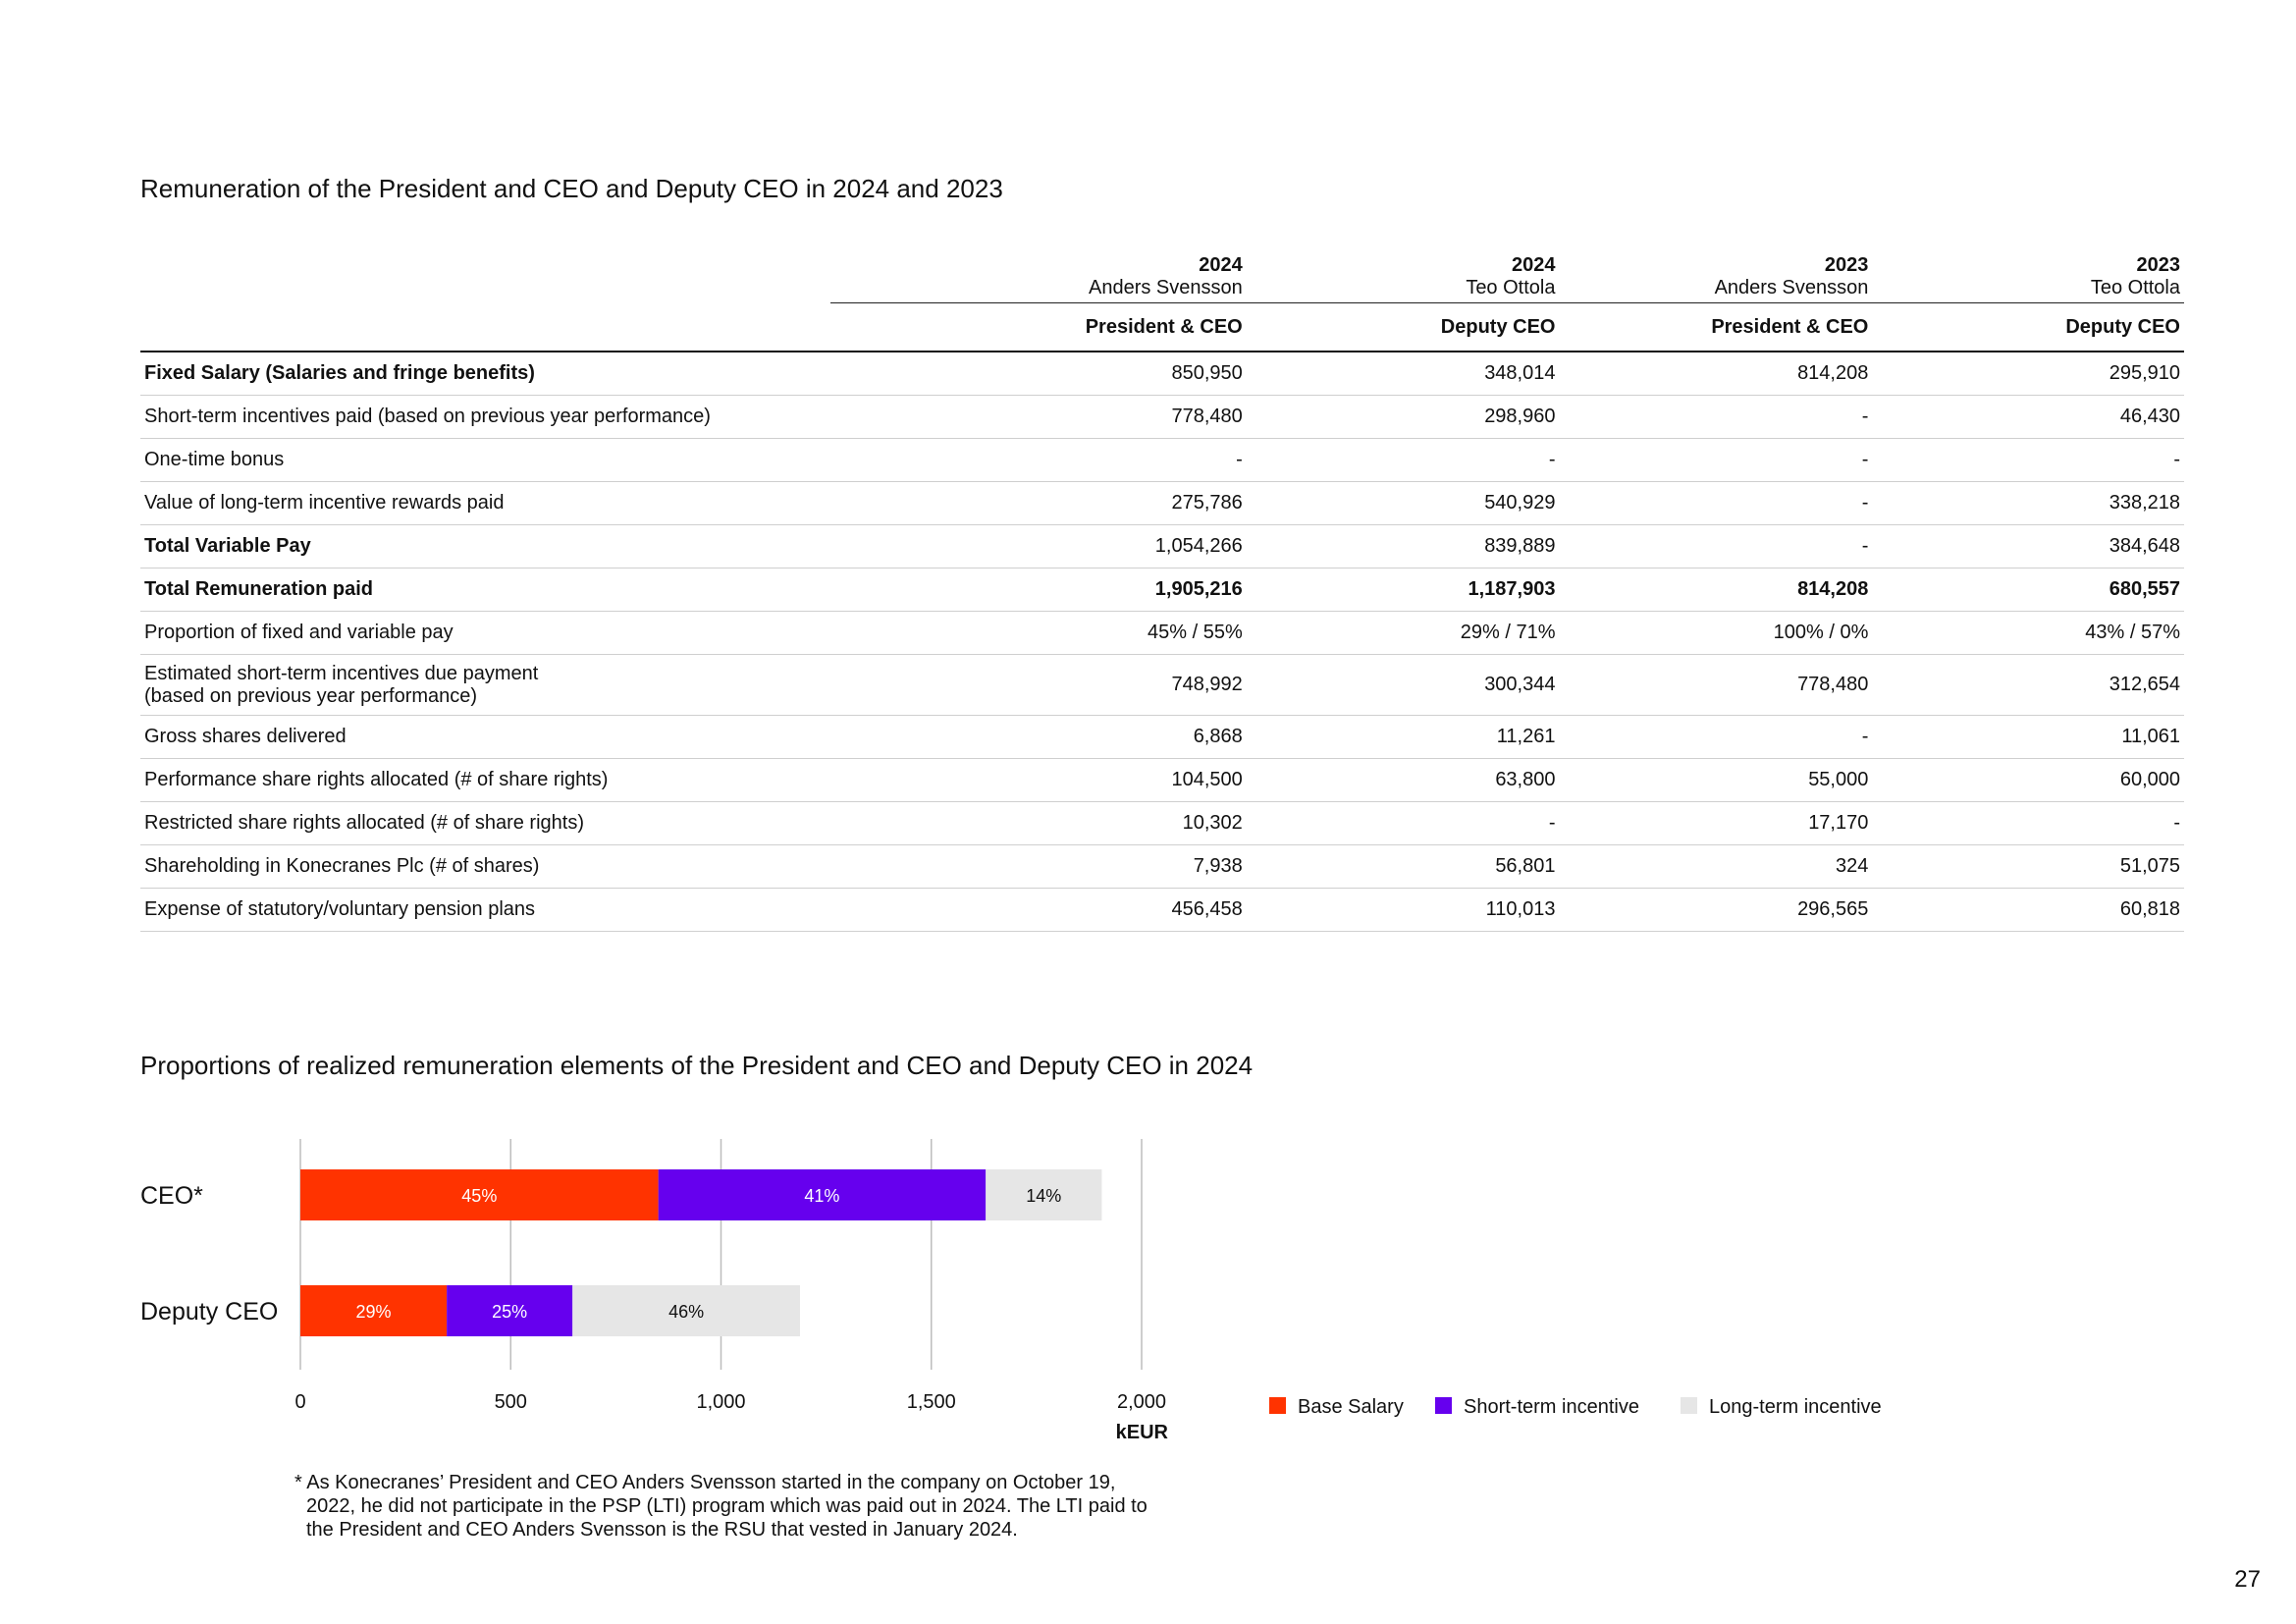  What do you see at coordinates (2028, 780) in the screenshot?
I see `table-cell: 60,000` at bounding box center [2028, 780].